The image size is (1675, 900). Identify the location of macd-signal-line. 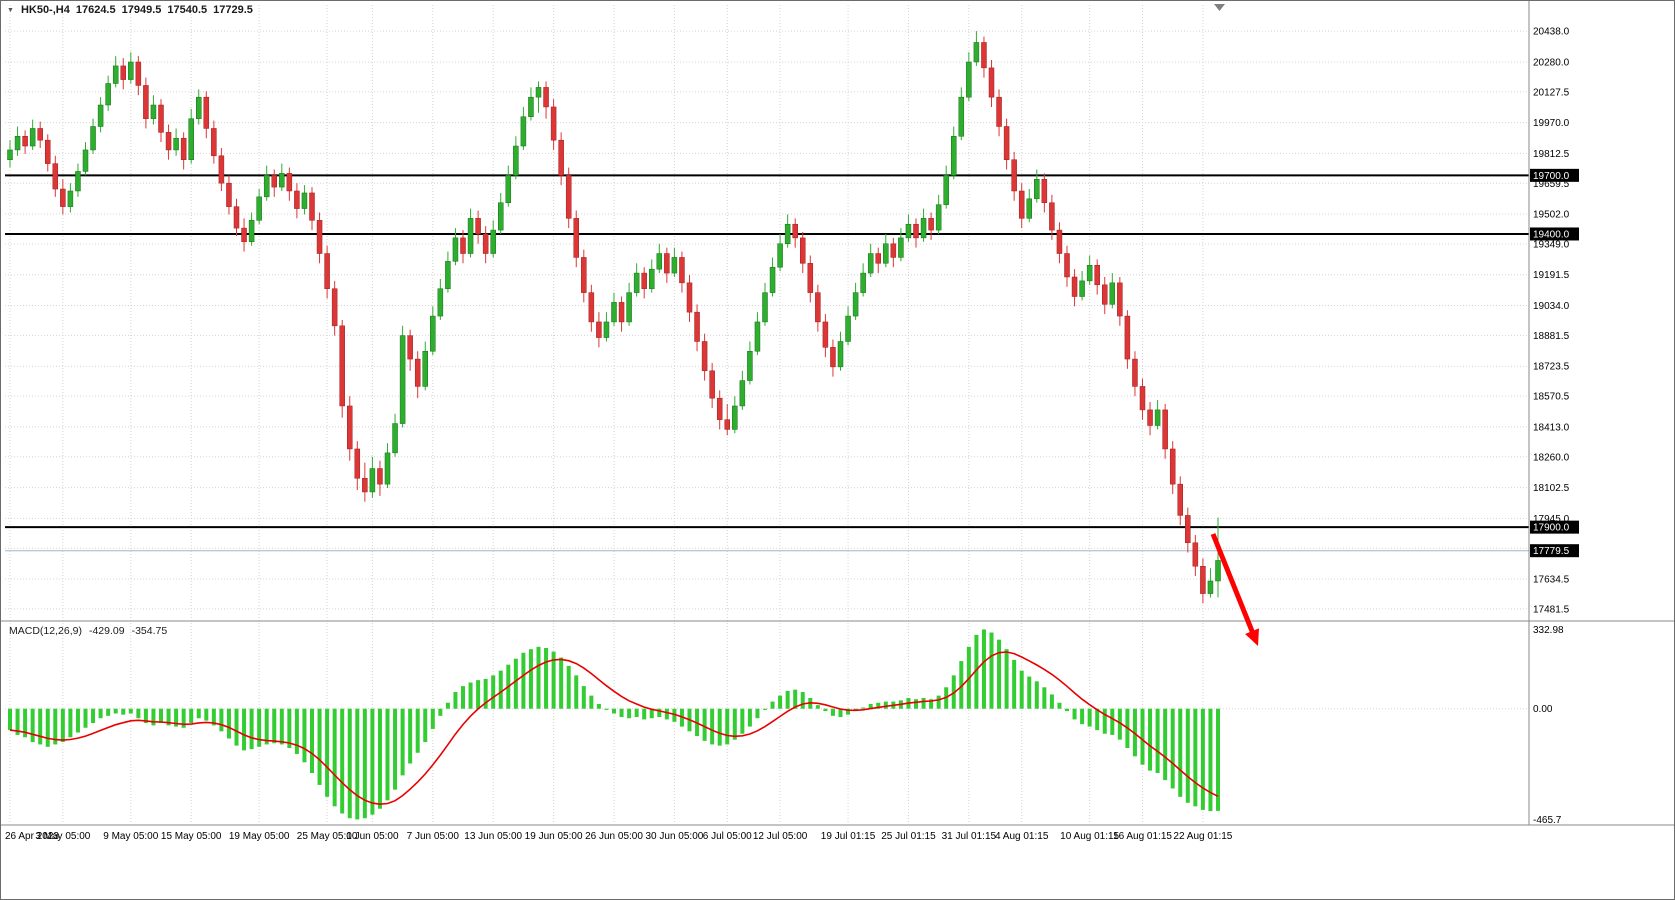
(614, 728).